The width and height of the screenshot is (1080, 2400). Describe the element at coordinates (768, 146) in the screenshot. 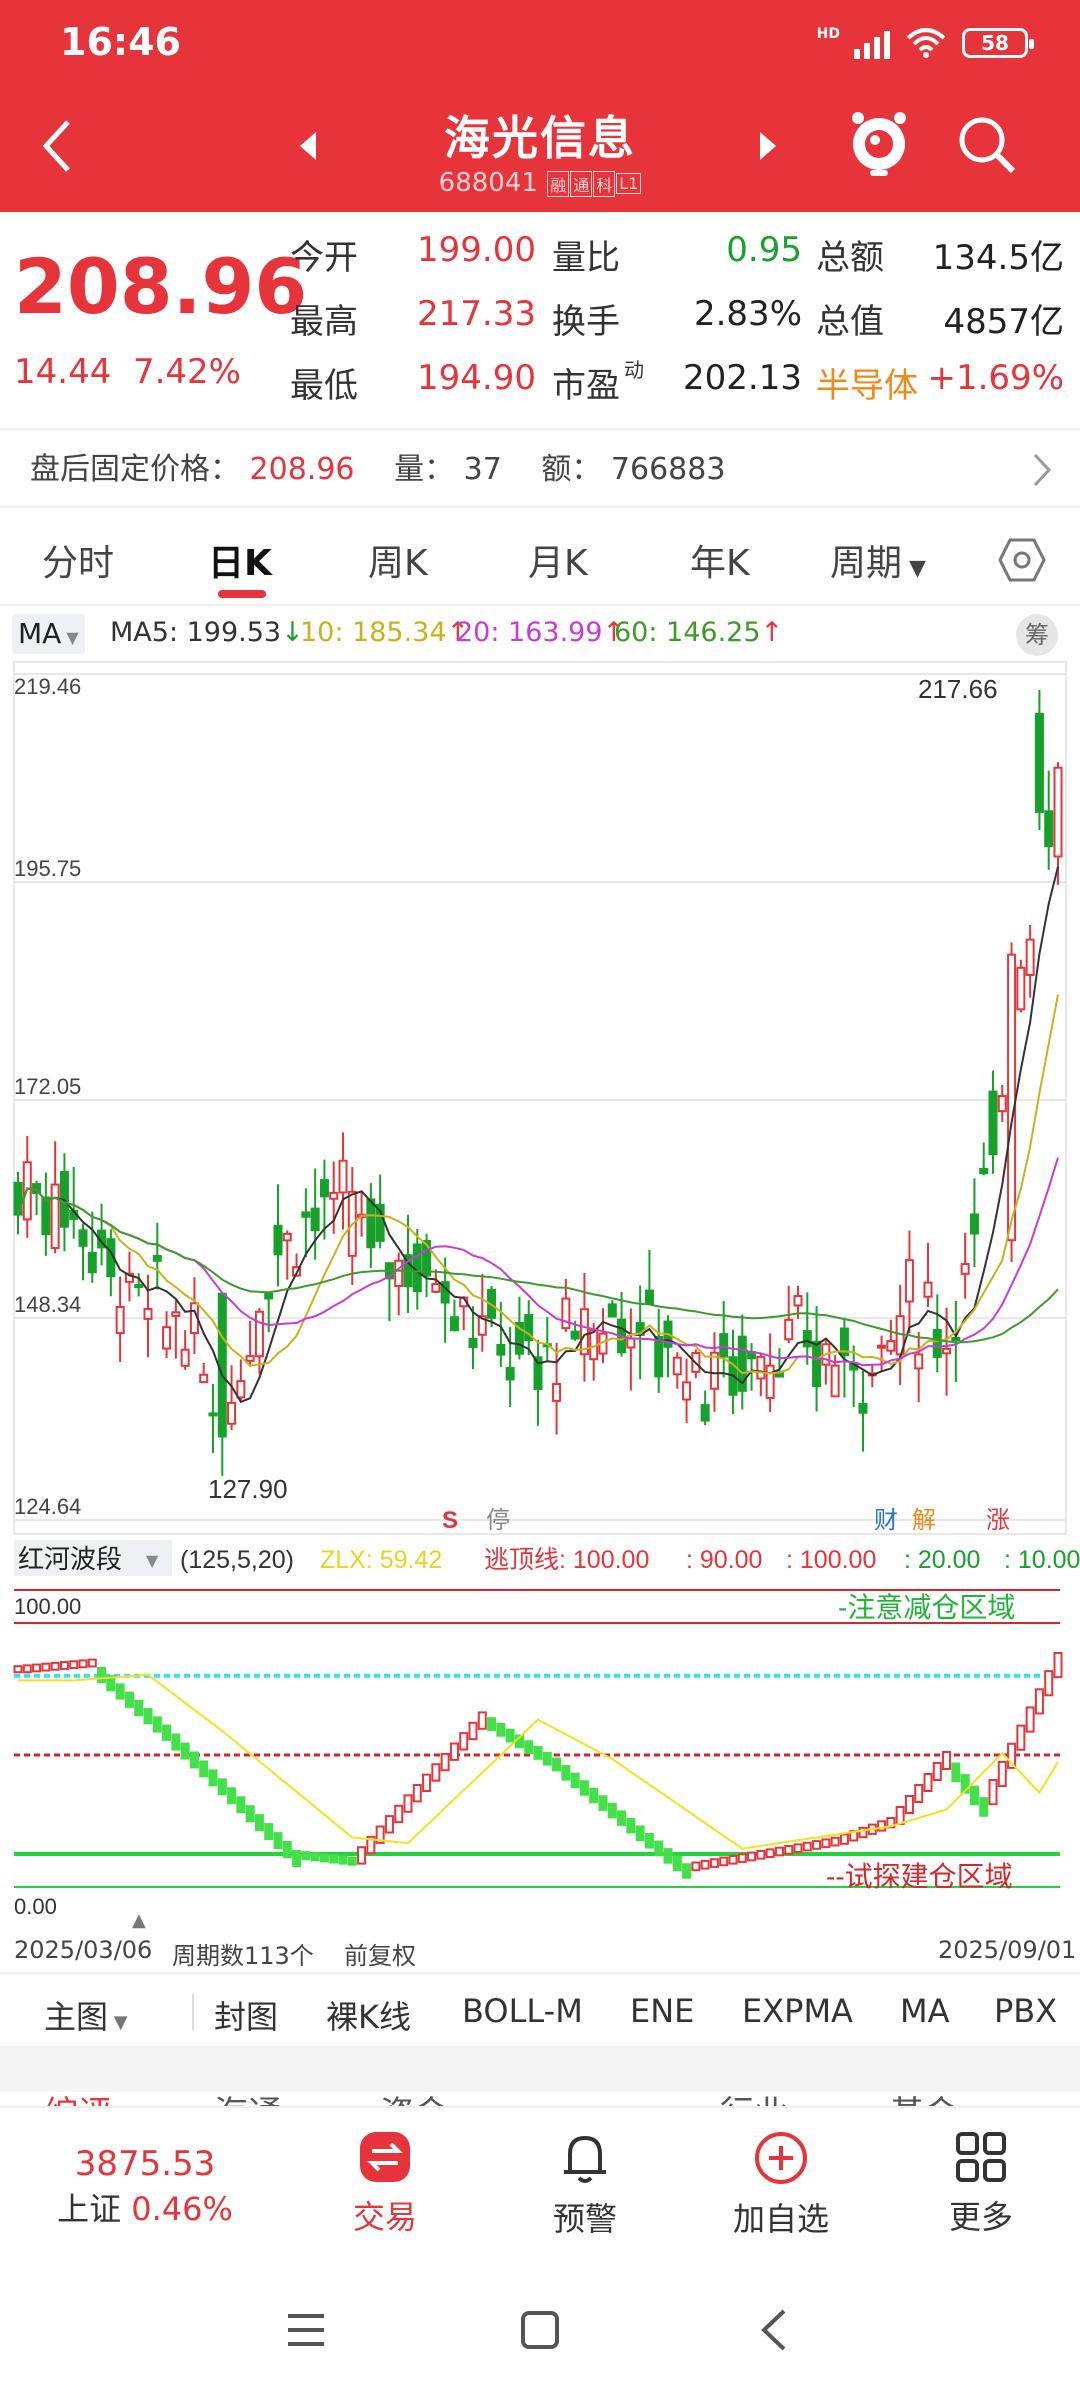

I see `next-stock-icon` at that location.